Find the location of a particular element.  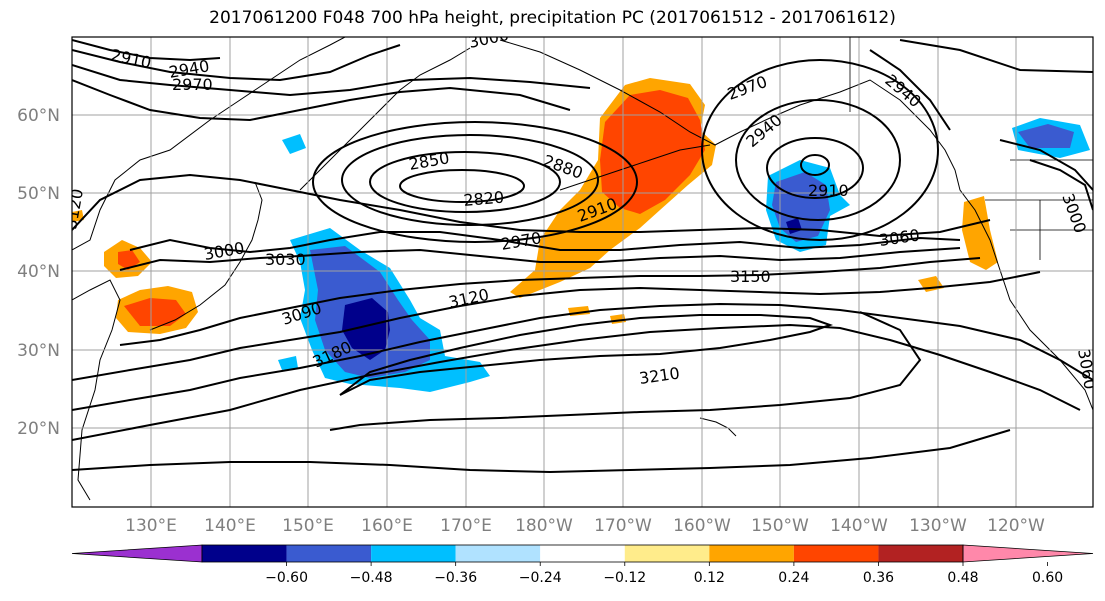

colorbar-tick-label: 0.48 is located at coordinates (962, 578).